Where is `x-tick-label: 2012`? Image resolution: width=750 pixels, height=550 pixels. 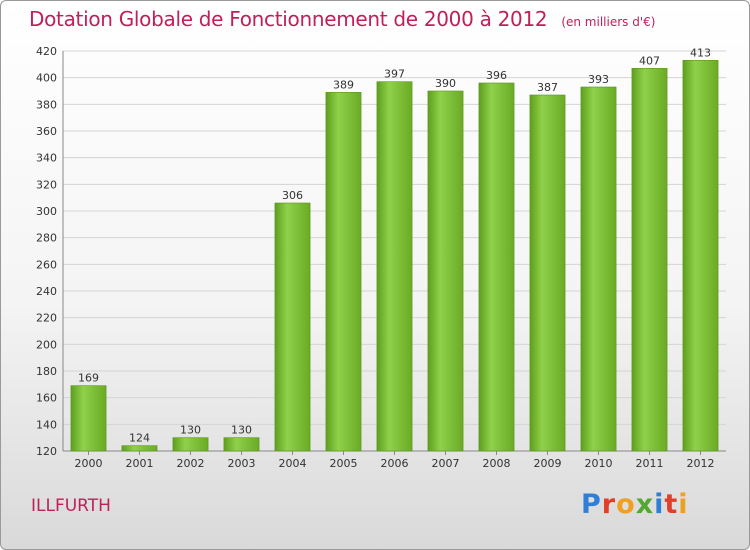
x-tick-label: 2012 is located at coordinates (701, 463).